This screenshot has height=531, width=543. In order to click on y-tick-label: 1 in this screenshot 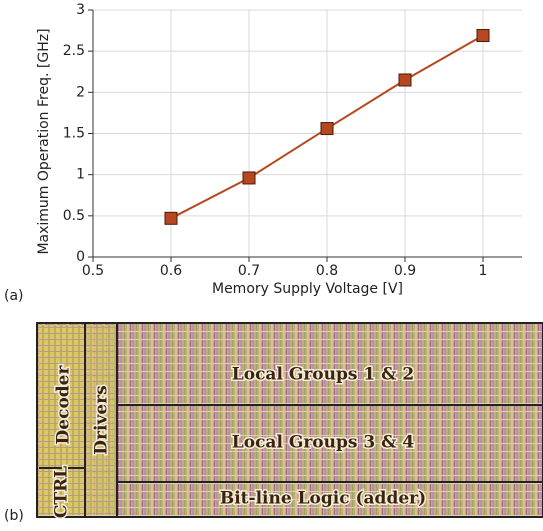, I will do `click(80, 175)`.